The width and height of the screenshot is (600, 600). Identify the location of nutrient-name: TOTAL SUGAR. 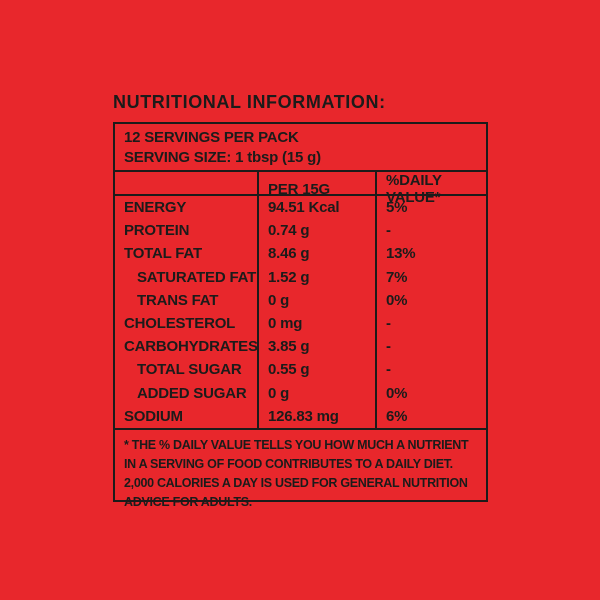
(189, 370).